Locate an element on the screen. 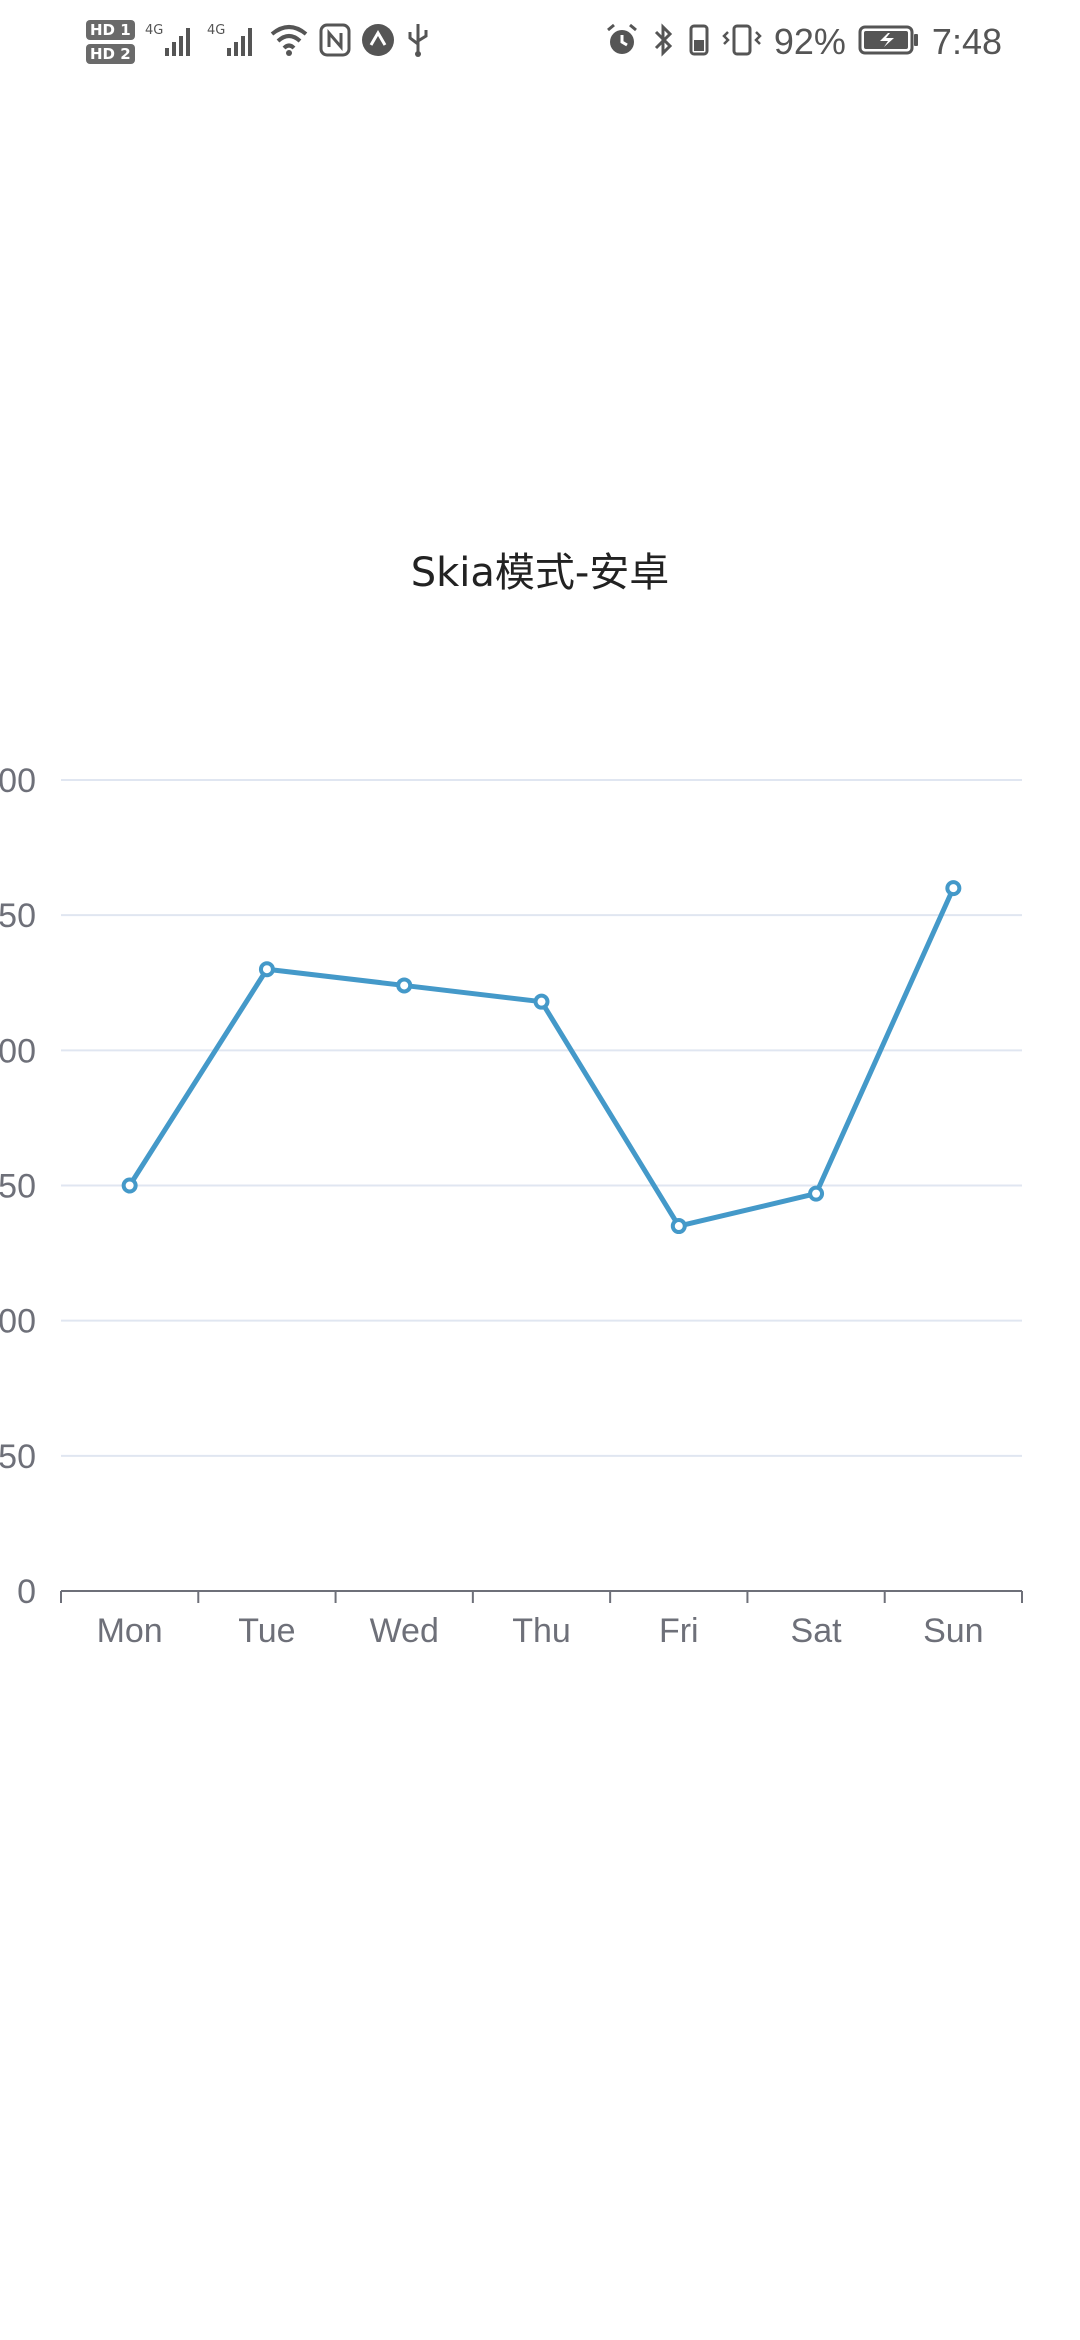 The image size is (1080, 2340). x-tick-label: Mon is located at coordinates (130, 1631).